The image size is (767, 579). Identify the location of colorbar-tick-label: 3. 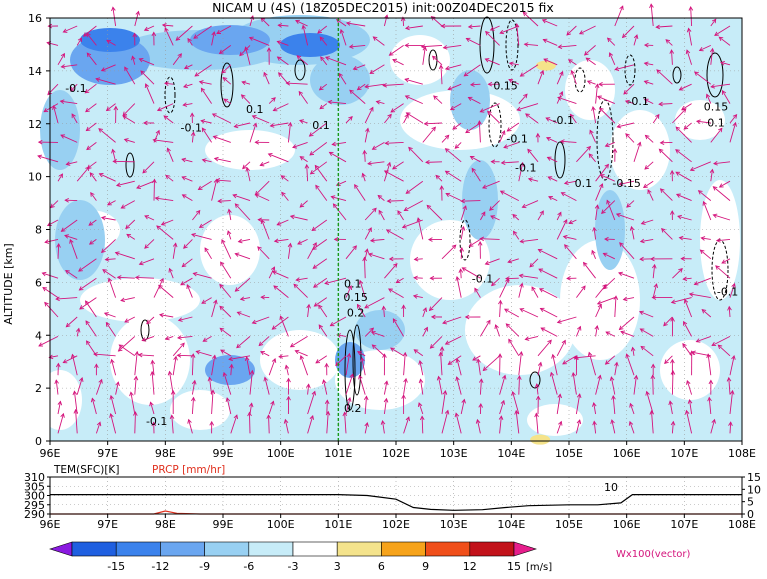
(337, 566).